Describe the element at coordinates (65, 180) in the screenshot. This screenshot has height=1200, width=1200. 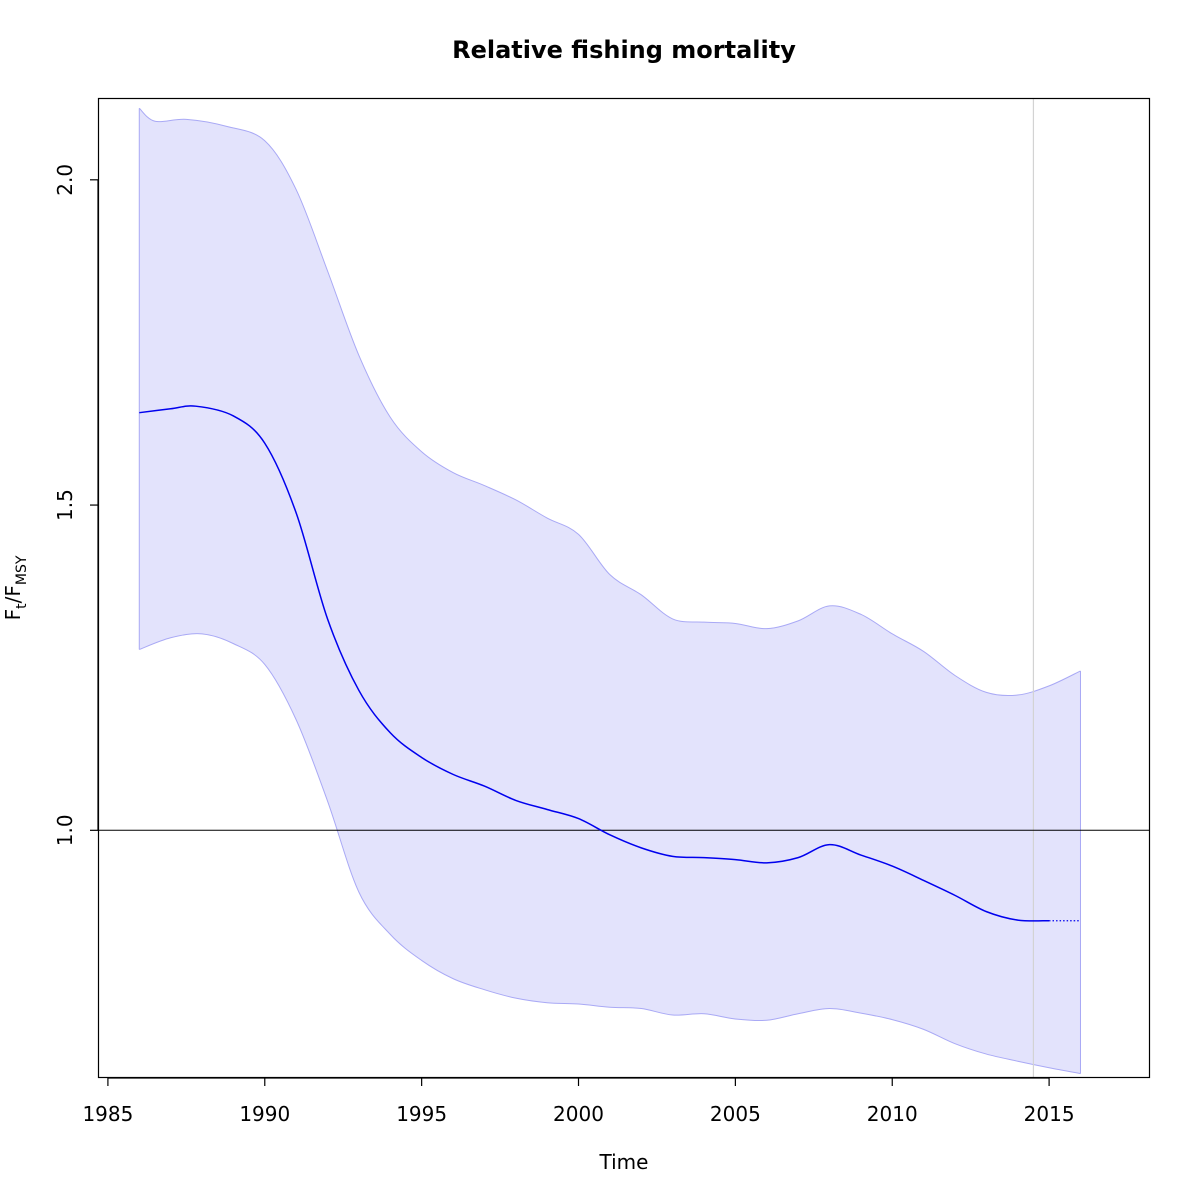
I see `y-tick-label: 2.0` at that location.